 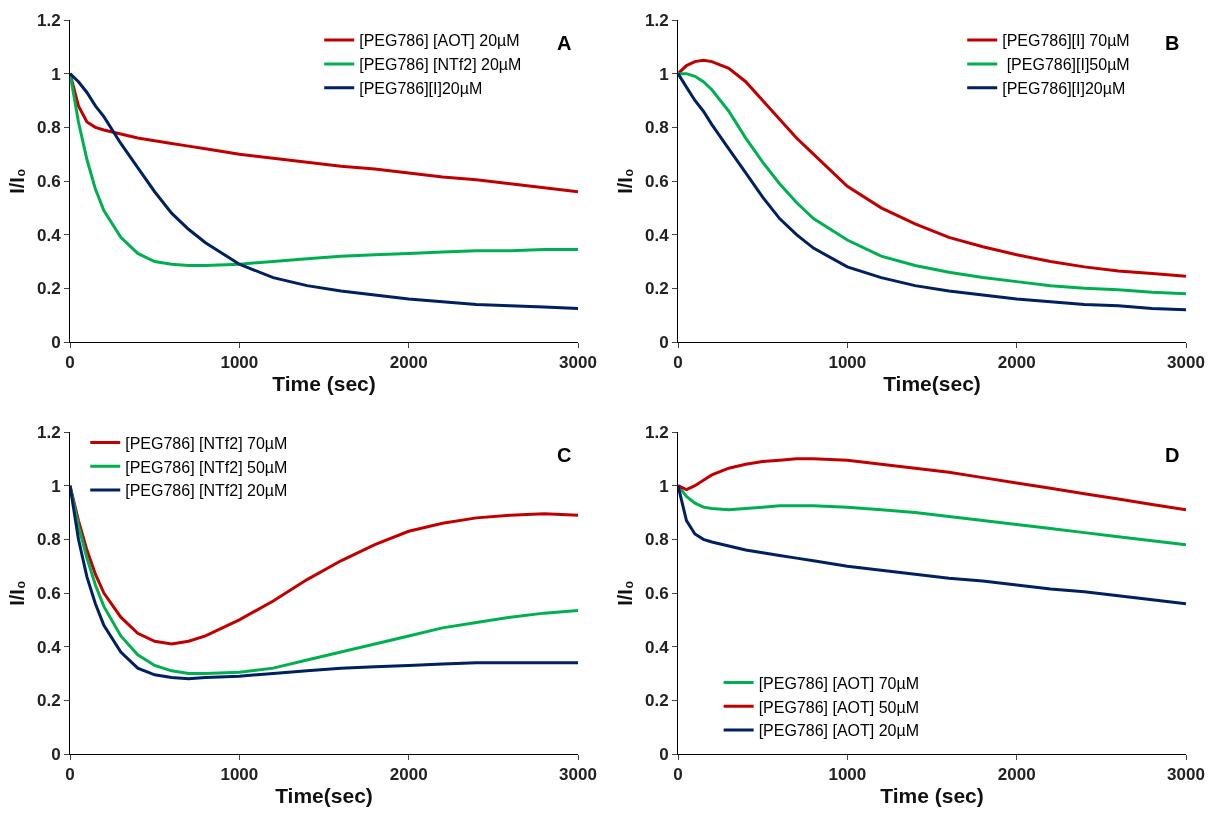 I want to click on legend-label: [PEG786] [AOT] 70µM, so click(x=839, y=683).